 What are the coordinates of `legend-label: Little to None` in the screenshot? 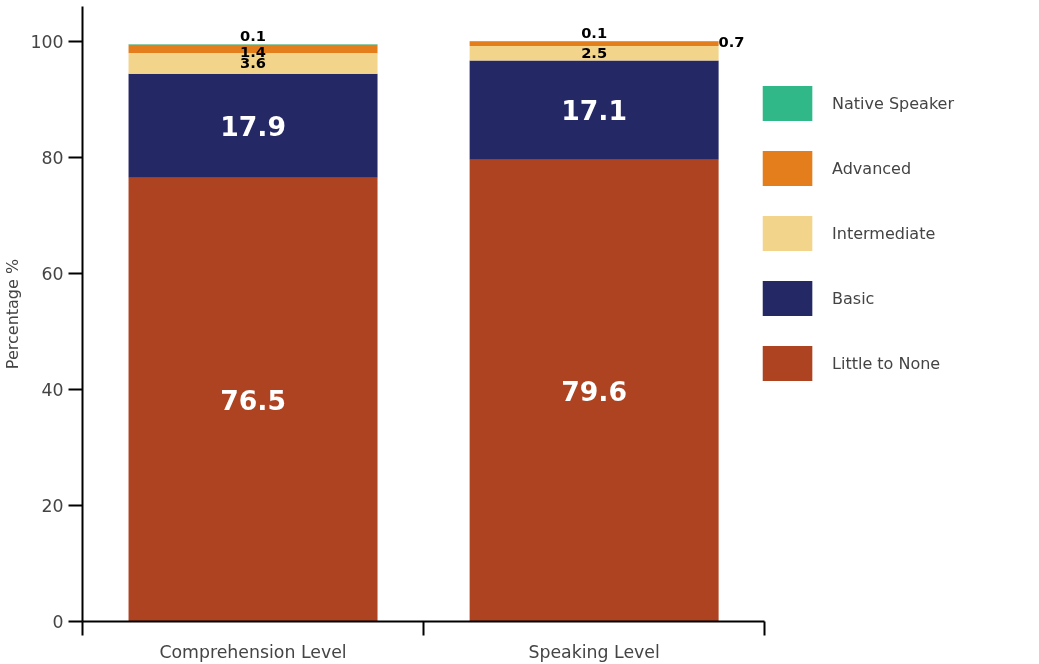 It's located at (886, 363).